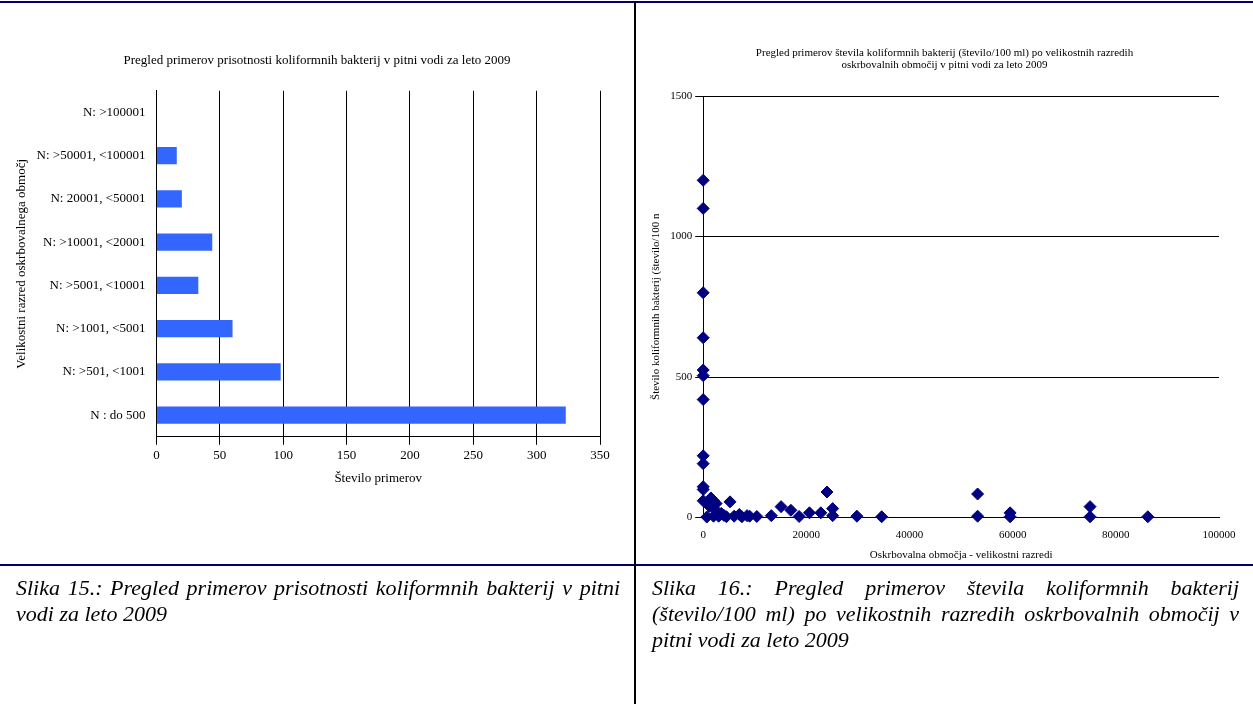 The width and height of the screenshot is (1253, 704). Describe the element at coordinates (536, 455) in the screenshot. I see `x-tick-label: 300` at that location.